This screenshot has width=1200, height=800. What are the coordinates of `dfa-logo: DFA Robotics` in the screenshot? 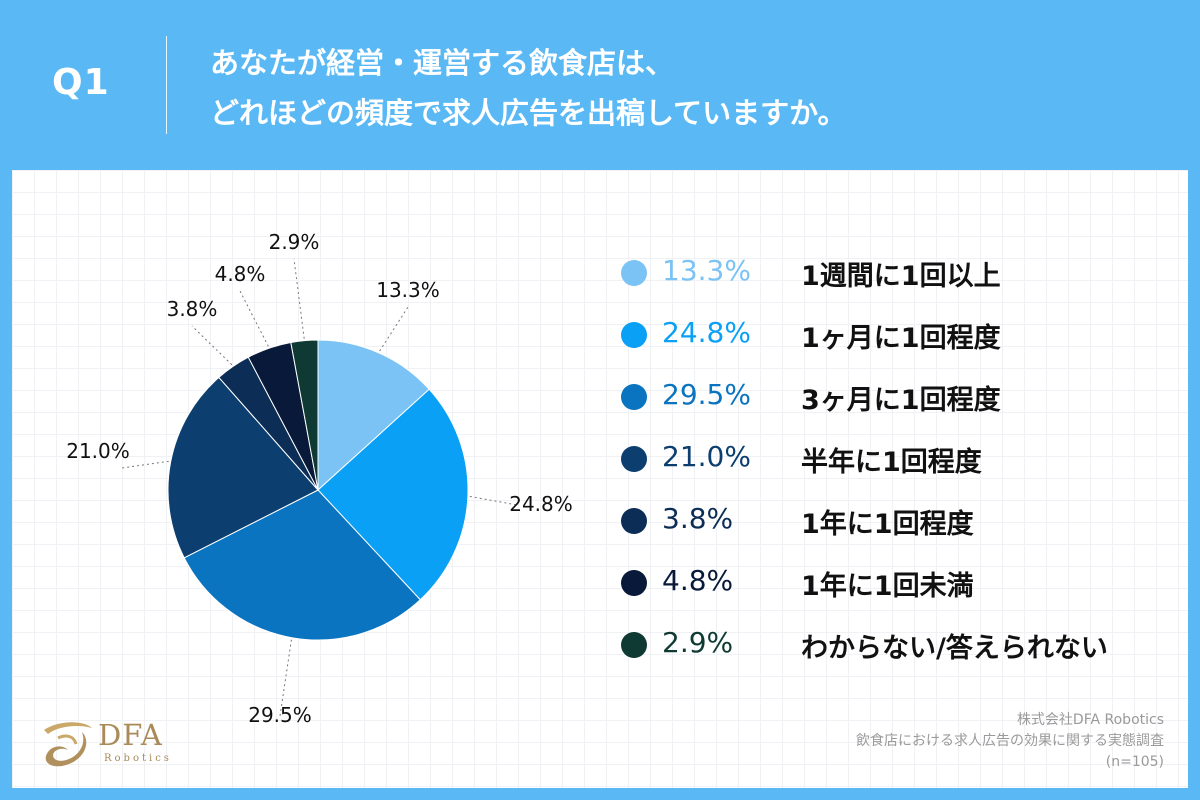 It's located at (113, 743).